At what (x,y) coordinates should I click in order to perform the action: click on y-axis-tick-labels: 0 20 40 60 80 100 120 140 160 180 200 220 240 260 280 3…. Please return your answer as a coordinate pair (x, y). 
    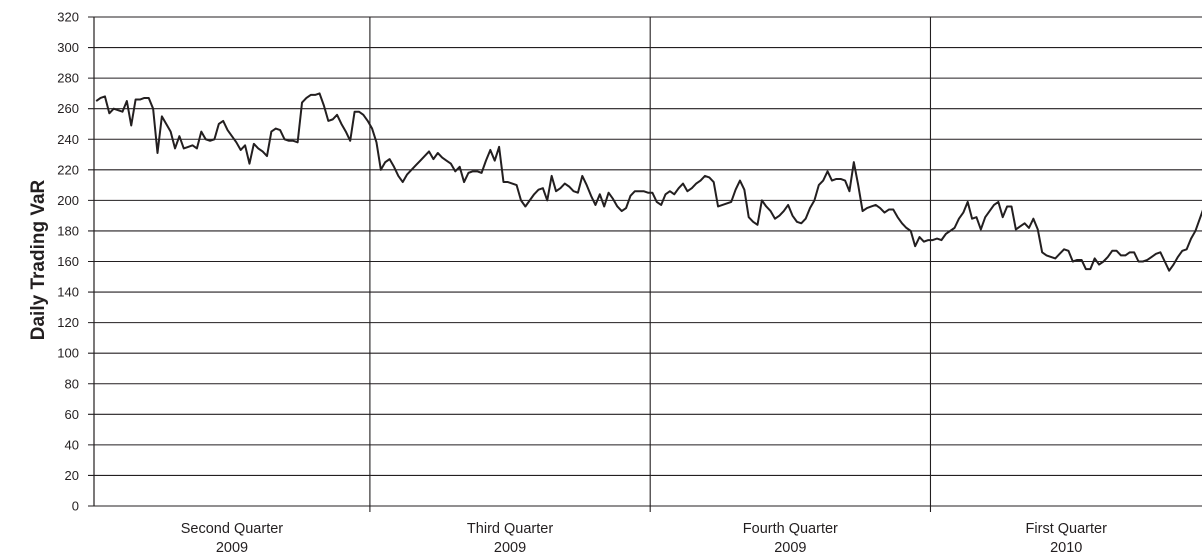
    Looking at the image, I should click on (68, 262).